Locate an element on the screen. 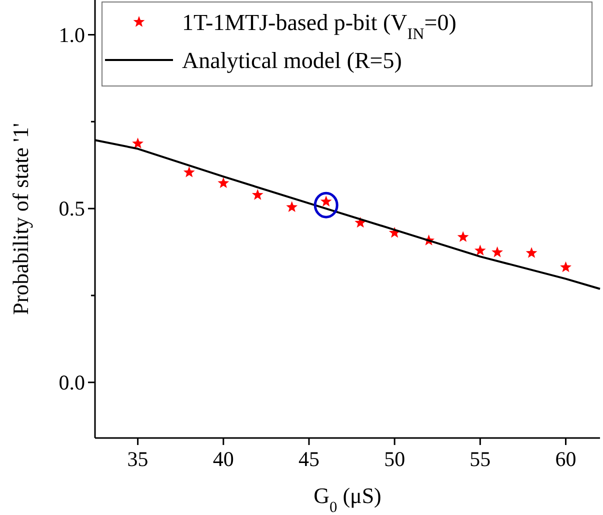  legend-label: Analytical model (R=5) is located at coordinates (292, 60).